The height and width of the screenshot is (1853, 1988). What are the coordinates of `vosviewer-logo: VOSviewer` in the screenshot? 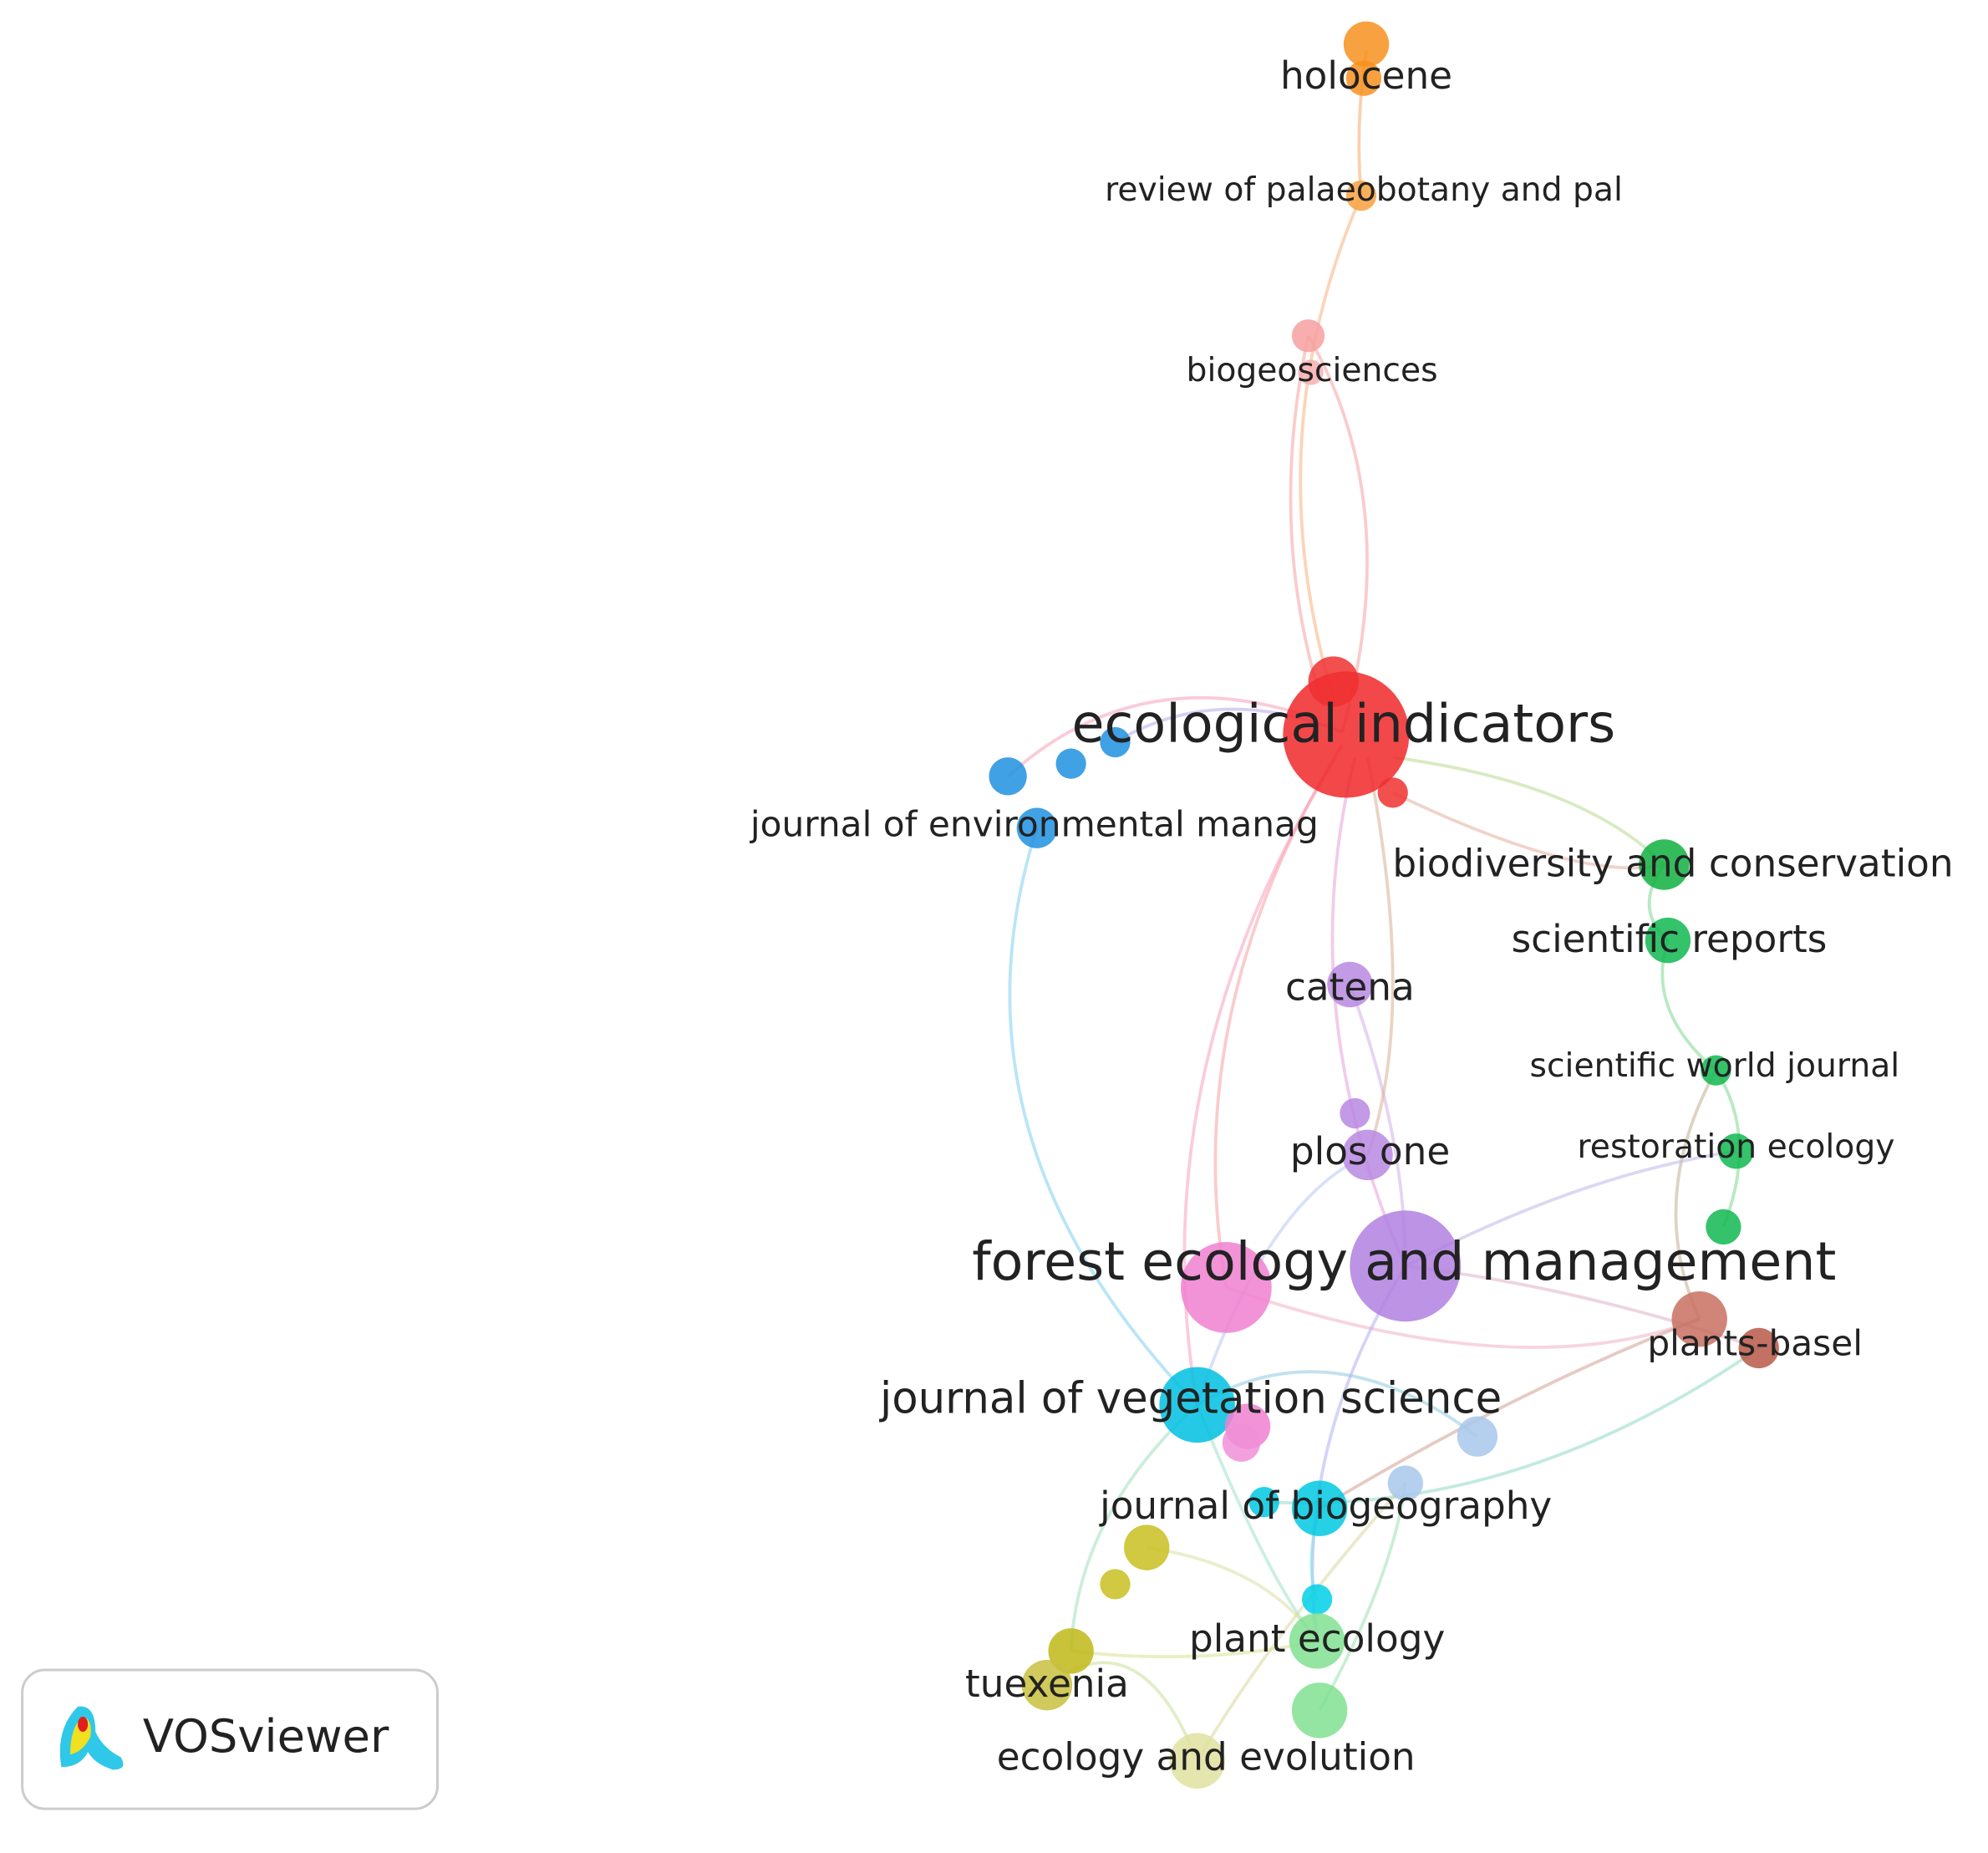 It's located at (230, 1739).